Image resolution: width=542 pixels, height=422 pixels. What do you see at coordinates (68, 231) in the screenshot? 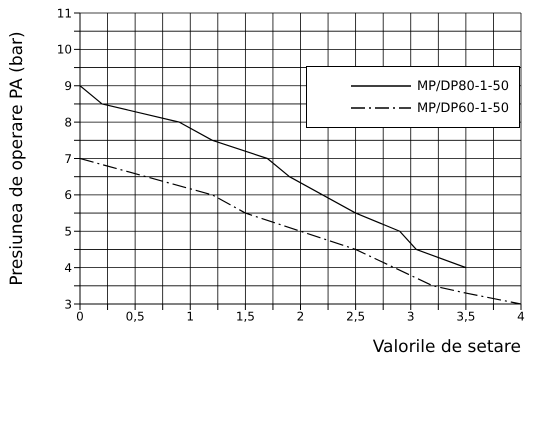
I see `y-tick-label: 5` at bounding box center [68, 231].